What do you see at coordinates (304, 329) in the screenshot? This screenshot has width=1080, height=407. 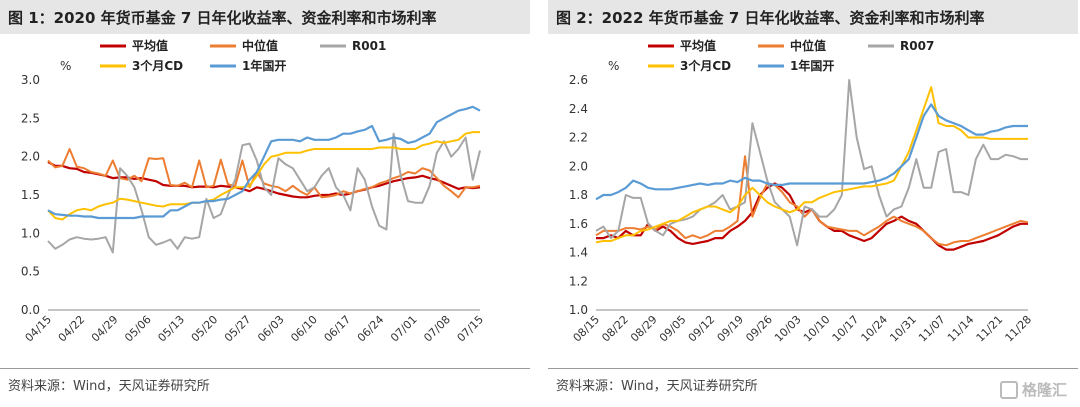 I see `x-tick-label: 06/10` at bounding box center [304, 329].